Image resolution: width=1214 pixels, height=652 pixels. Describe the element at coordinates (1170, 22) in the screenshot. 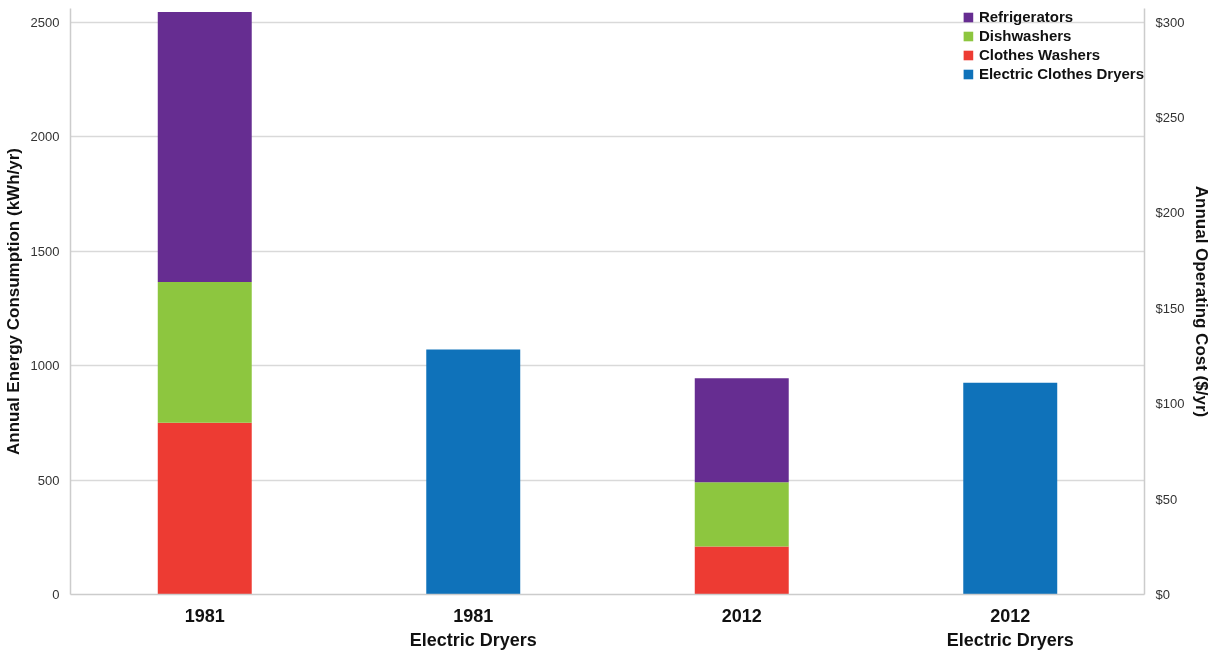

I see `y2-tick-label: $300` at that location.